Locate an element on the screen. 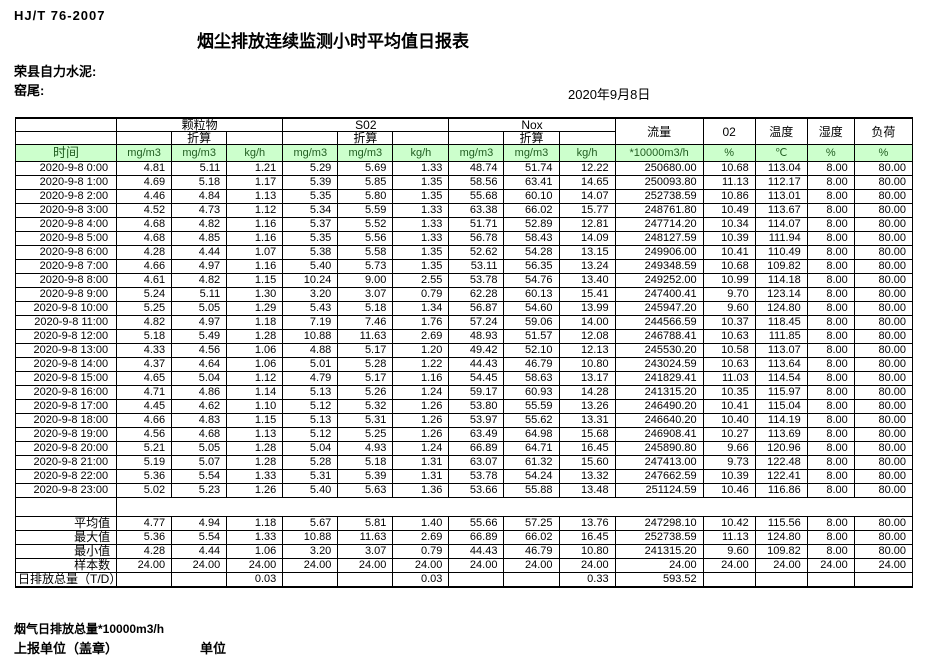 Image resolution: width=930 pixels, height=657 pixels. value-cell: 9.60 is located at coordinates (729, 551).